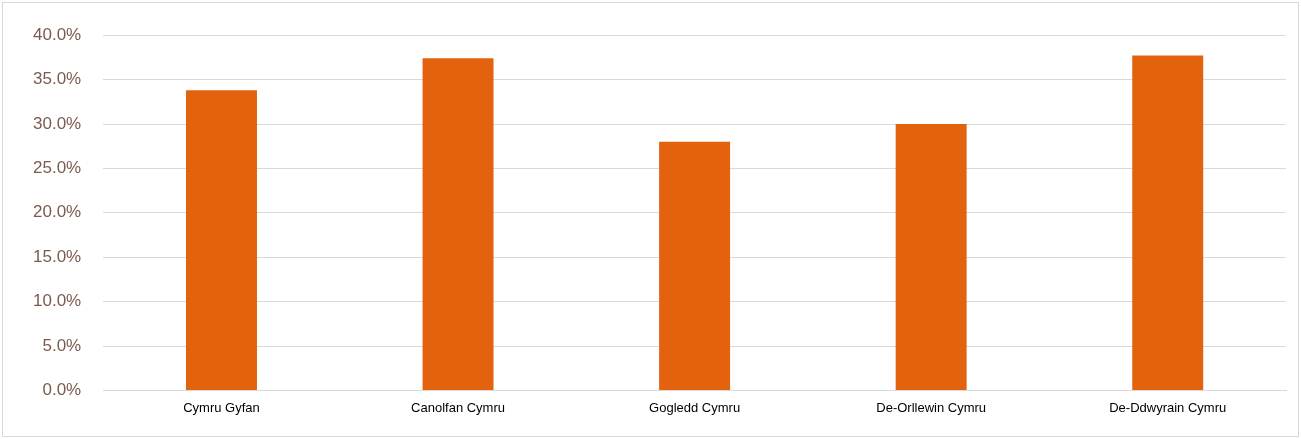 The image size is (1301, 439). I want to click on y-tick-label: 5.0%, so click(62, 345).